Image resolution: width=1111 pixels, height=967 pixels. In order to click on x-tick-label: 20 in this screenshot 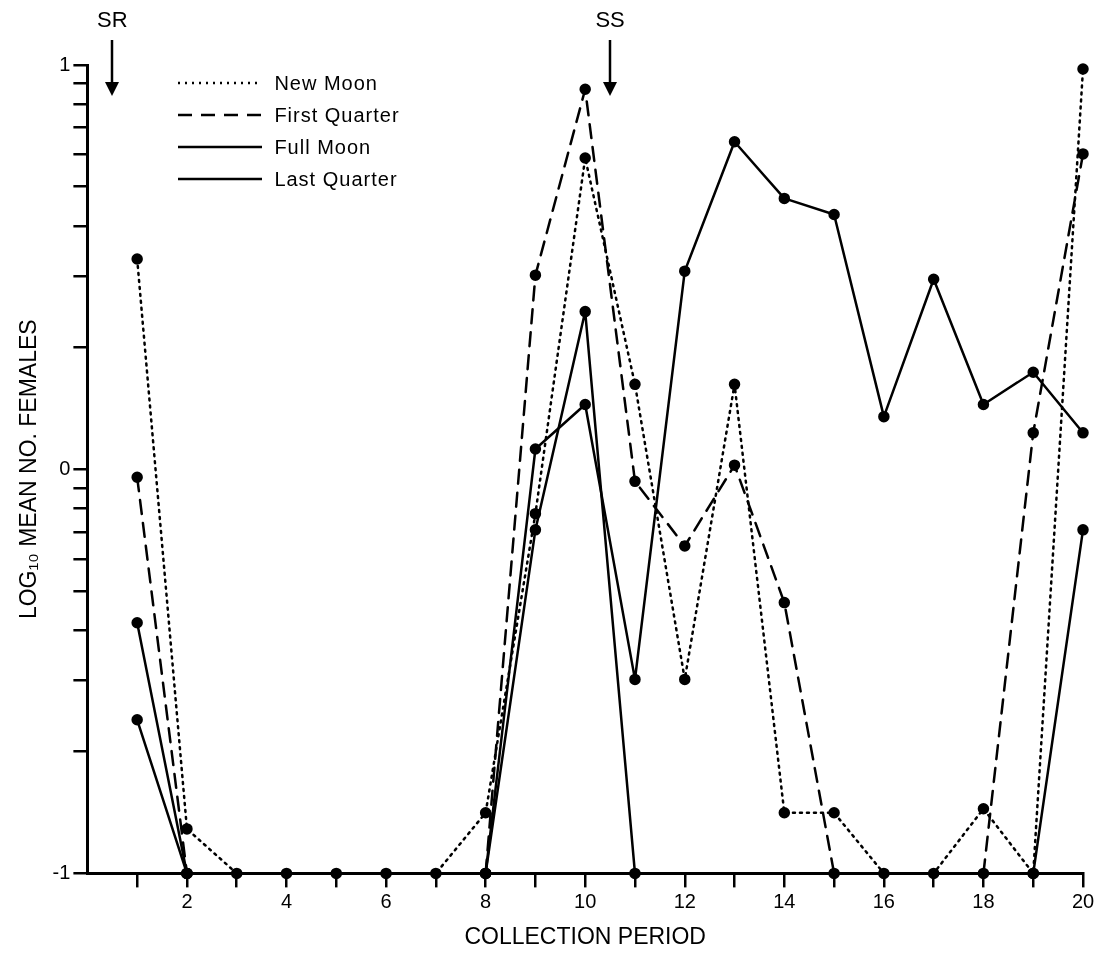, I will do `click(1083, 900)`.